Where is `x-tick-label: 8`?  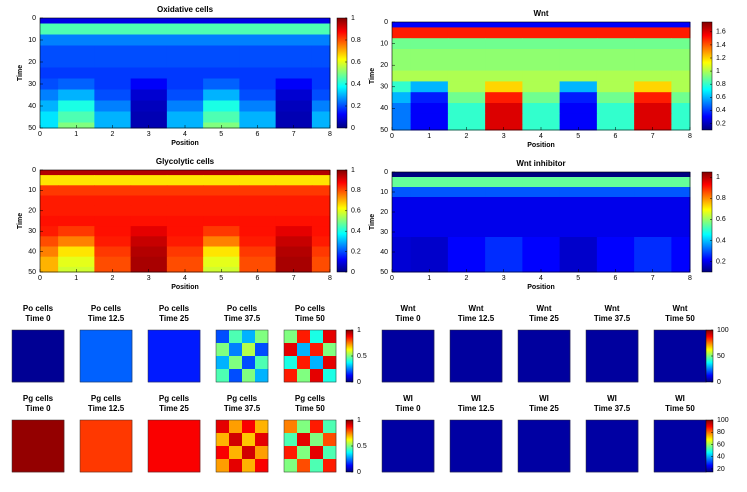
x-tick-label: 8 is located at coordinates (330, 134).